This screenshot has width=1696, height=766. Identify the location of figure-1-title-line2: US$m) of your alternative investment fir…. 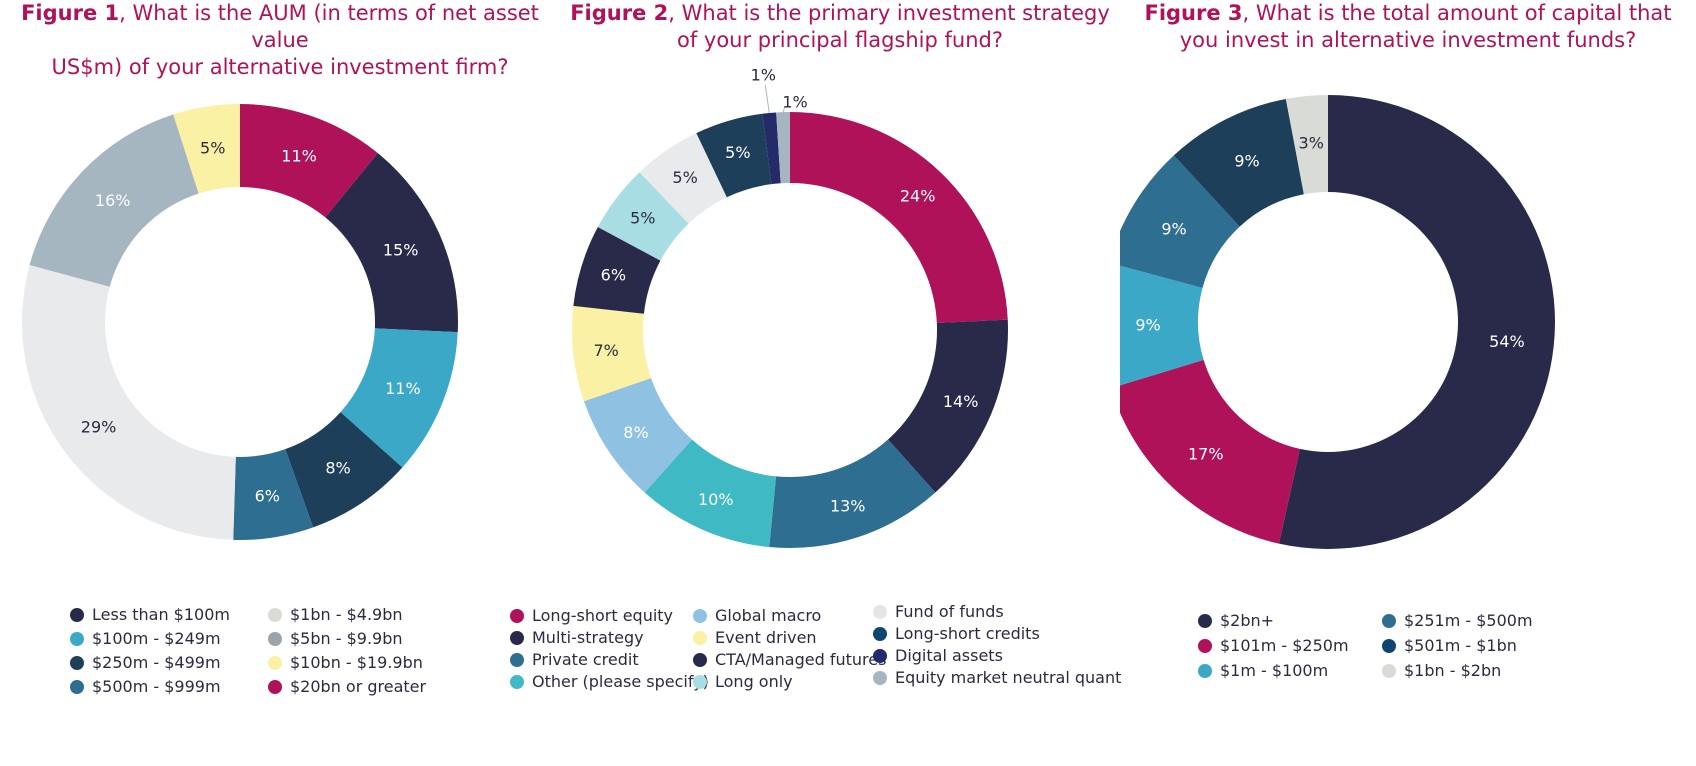
(280, 67).